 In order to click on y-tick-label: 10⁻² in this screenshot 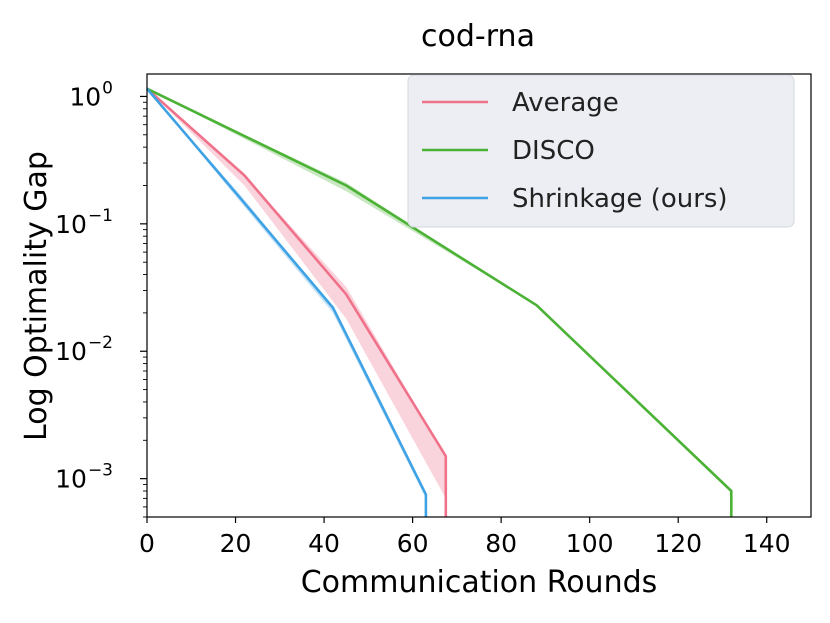, I will do `click(84, 349)`.